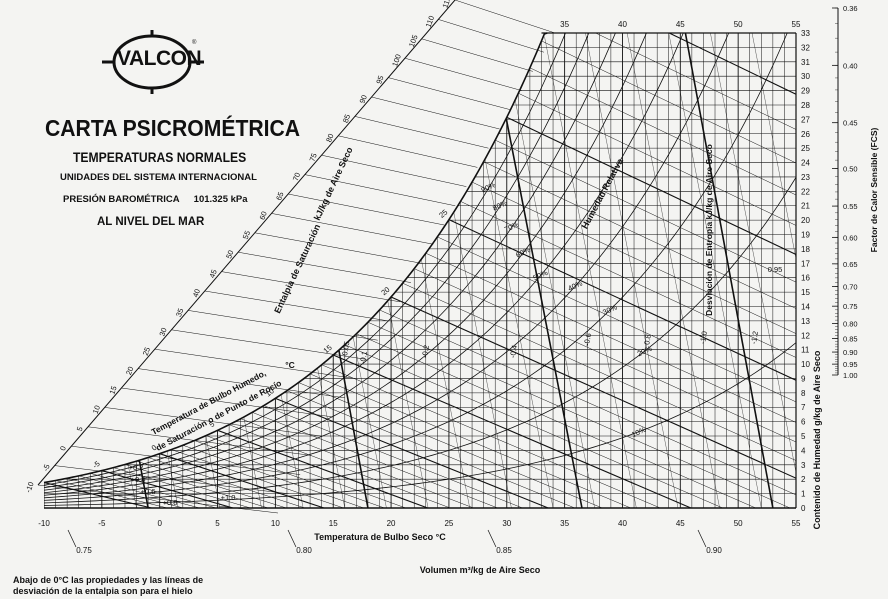 The height and width of the screenshot is (599, 888). I want to click on y-tick-label: 32, so click(805, 47).